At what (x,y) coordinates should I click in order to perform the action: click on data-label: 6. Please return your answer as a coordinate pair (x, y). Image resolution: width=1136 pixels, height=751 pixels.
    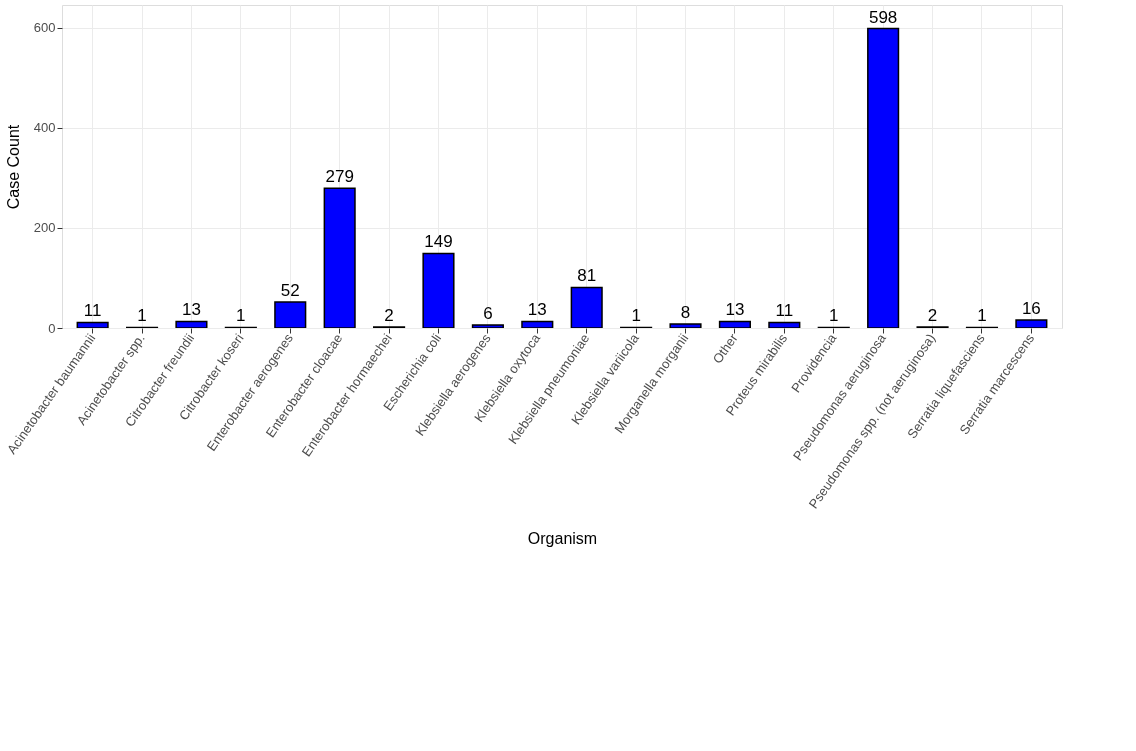
    Looking at the image, I should click on (488, 313).